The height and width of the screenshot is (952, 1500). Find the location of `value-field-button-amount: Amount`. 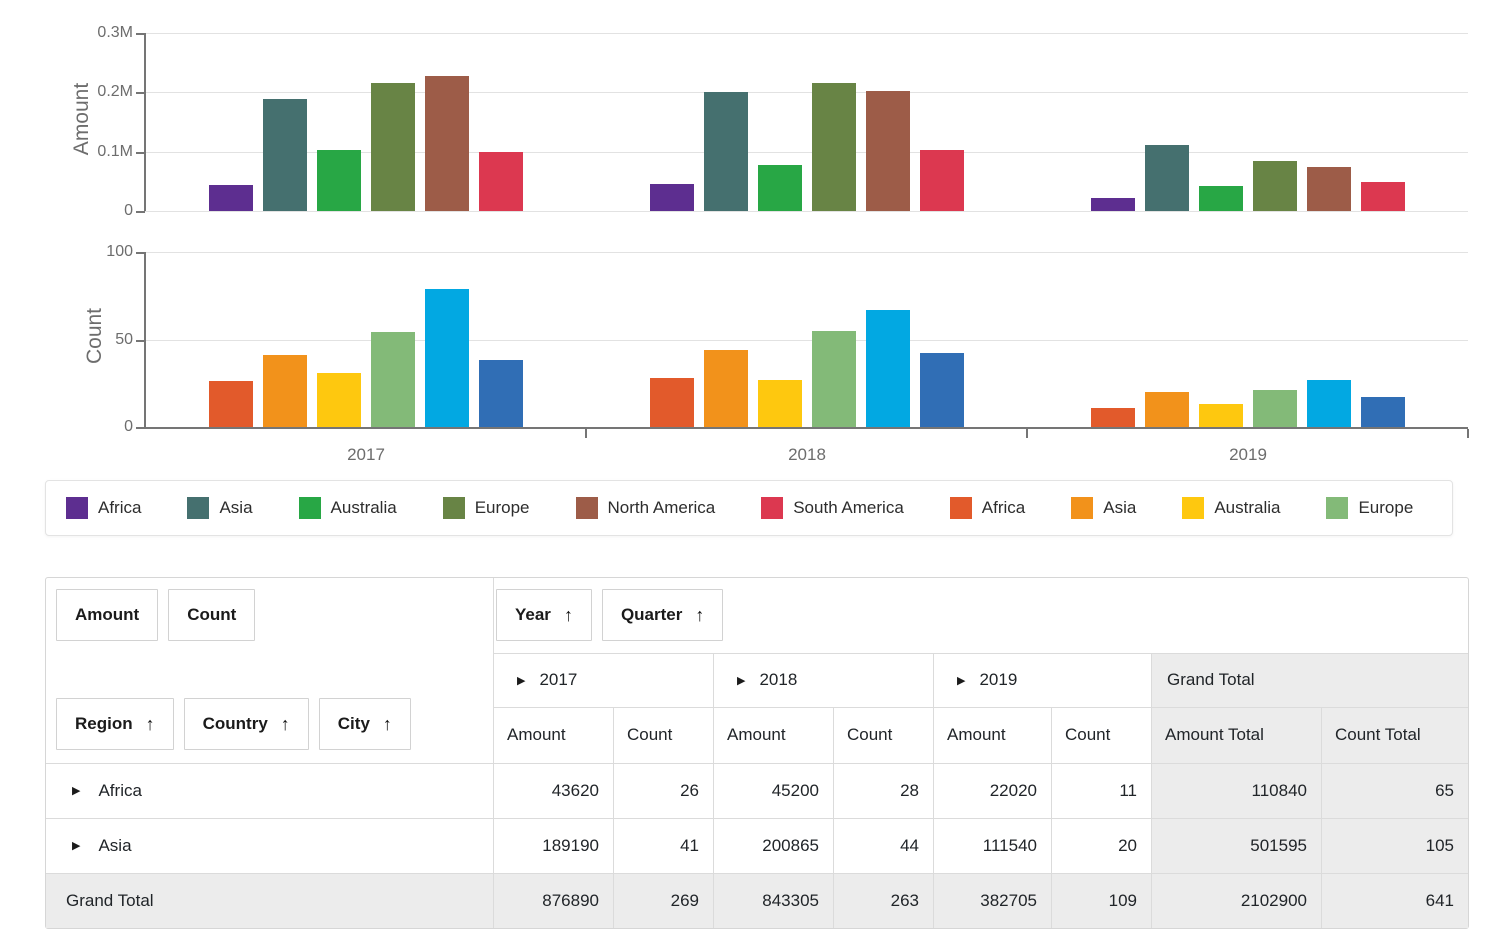

value-field-button-amount: Amount is located at coordinates (107, 615).